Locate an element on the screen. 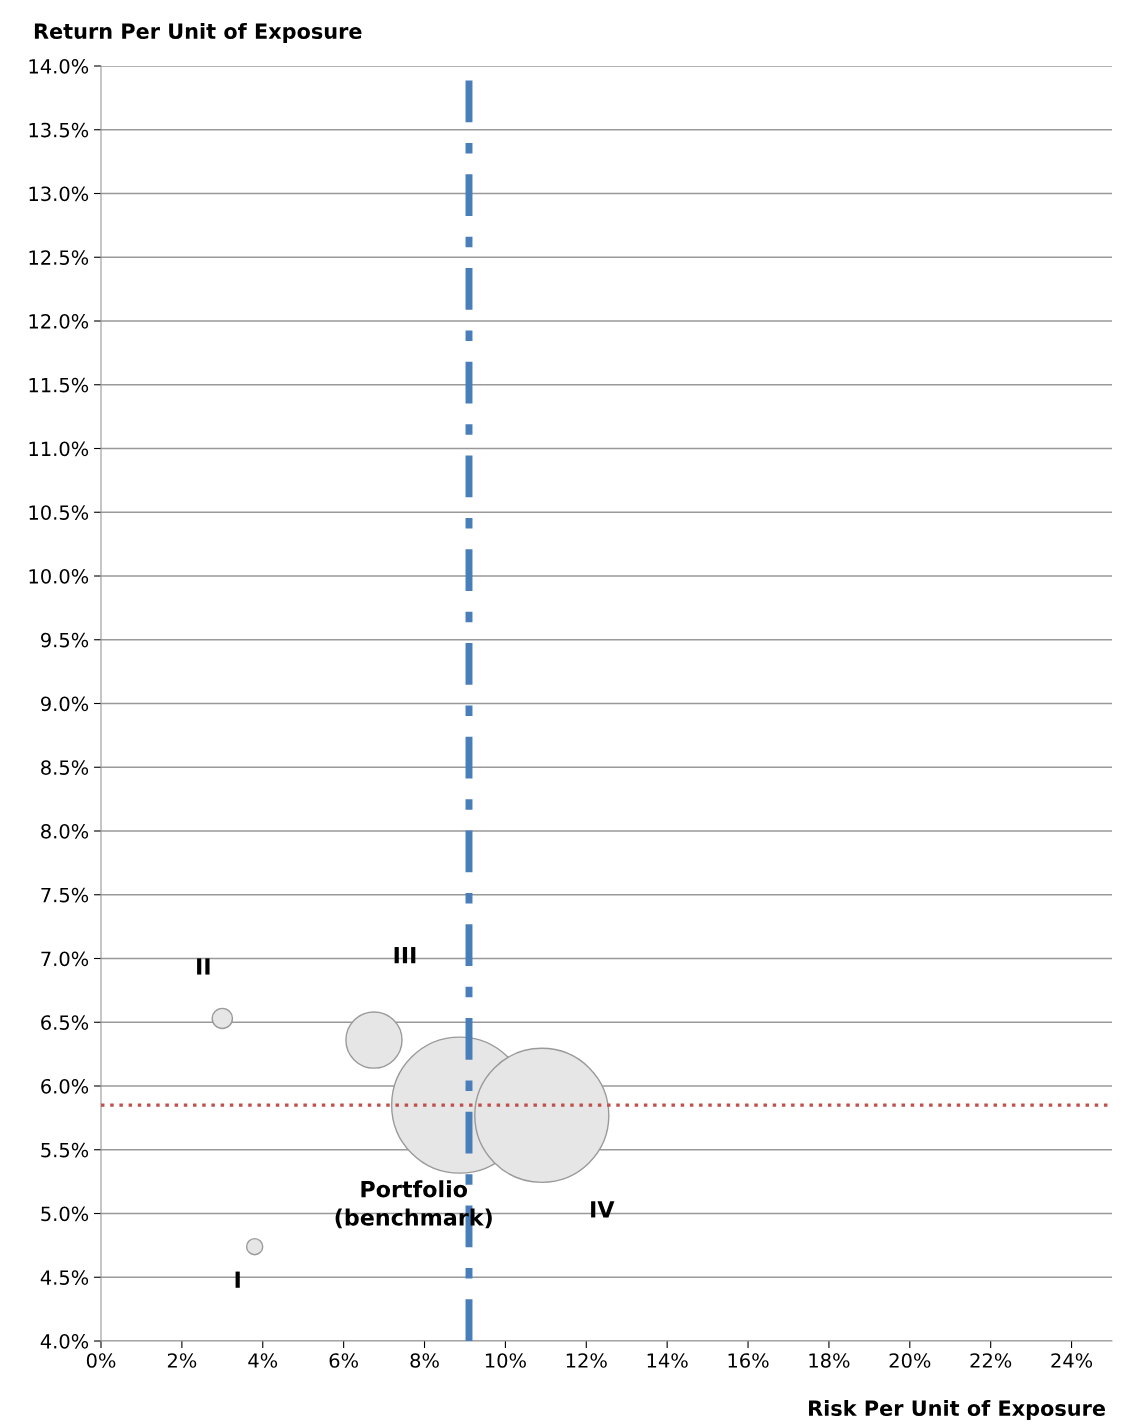 The width and height of the screenshot is (1140, 1424). x-tick-label: 20% is located at coordinates (910, 1360).